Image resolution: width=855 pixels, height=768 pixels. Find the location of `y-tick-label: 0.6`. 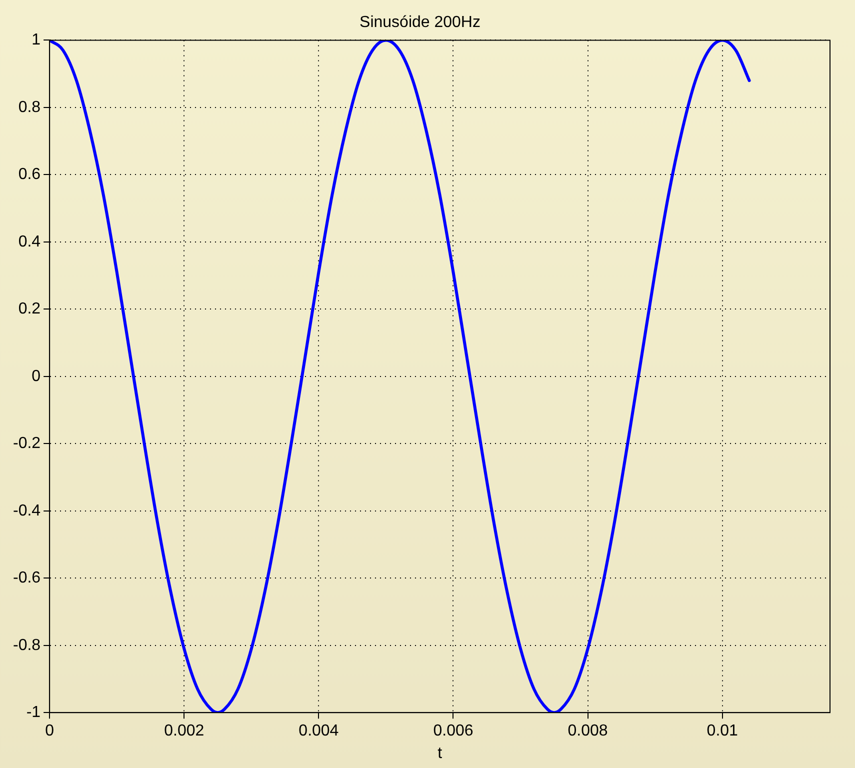

y-tick-label: 0.6 is located at coordinates (29, 175).